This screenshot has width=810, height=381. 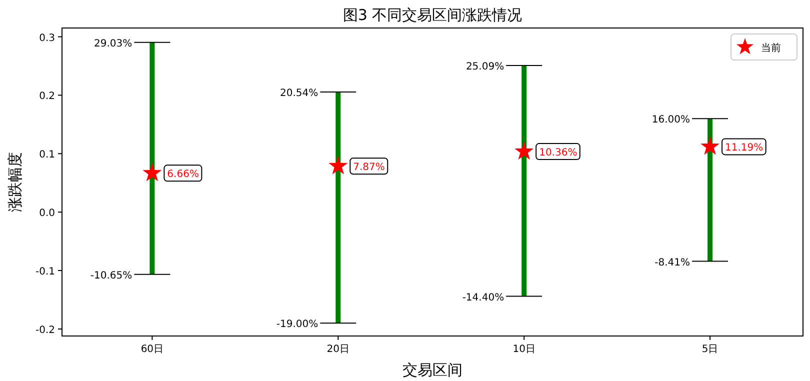 I want to click on y-tick-label: 0.1, so click(x=47, y=155).